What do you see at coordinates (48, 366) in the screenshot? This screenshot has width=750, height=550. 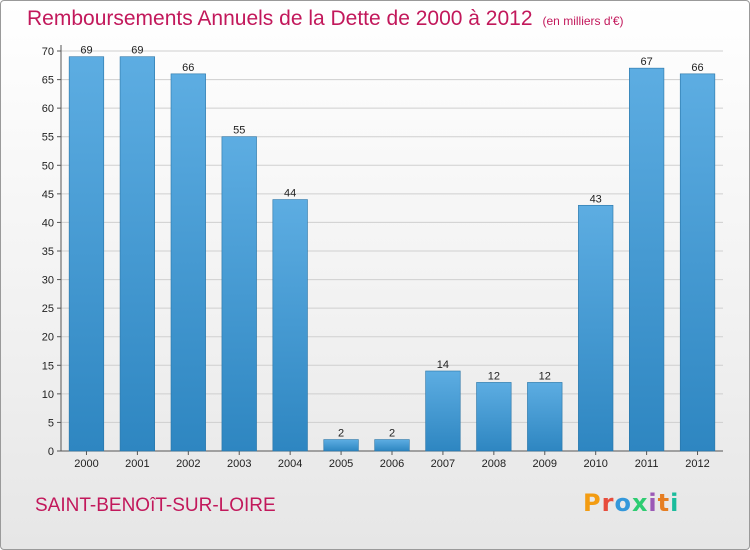 I see `y-tick-label: 15` at bounding box center [48, 366].